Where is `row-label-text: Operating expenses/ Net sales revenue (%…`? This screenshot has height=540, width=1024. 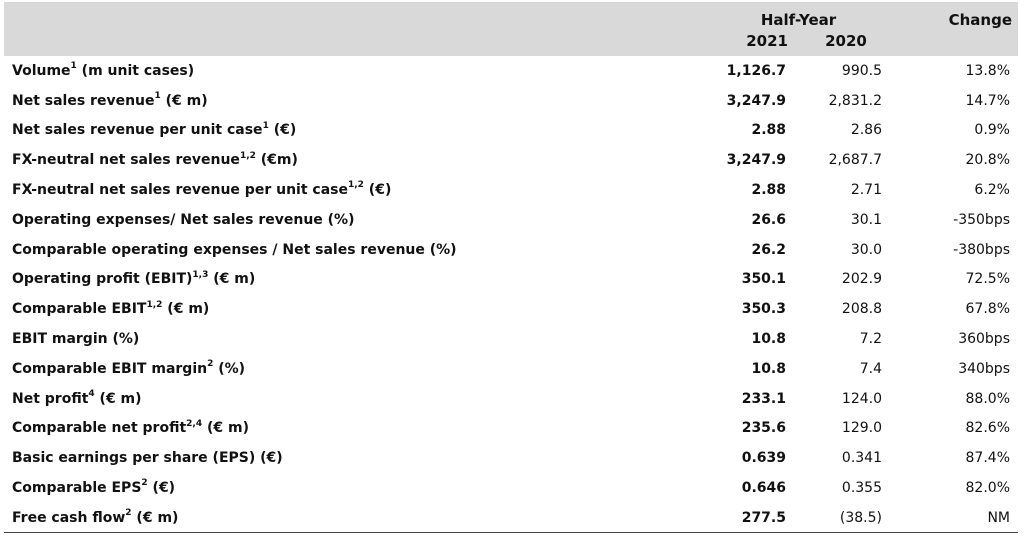
row-label-text: Operating expenses/ Net sales revenue (%… is located at coordinates (183, 219).